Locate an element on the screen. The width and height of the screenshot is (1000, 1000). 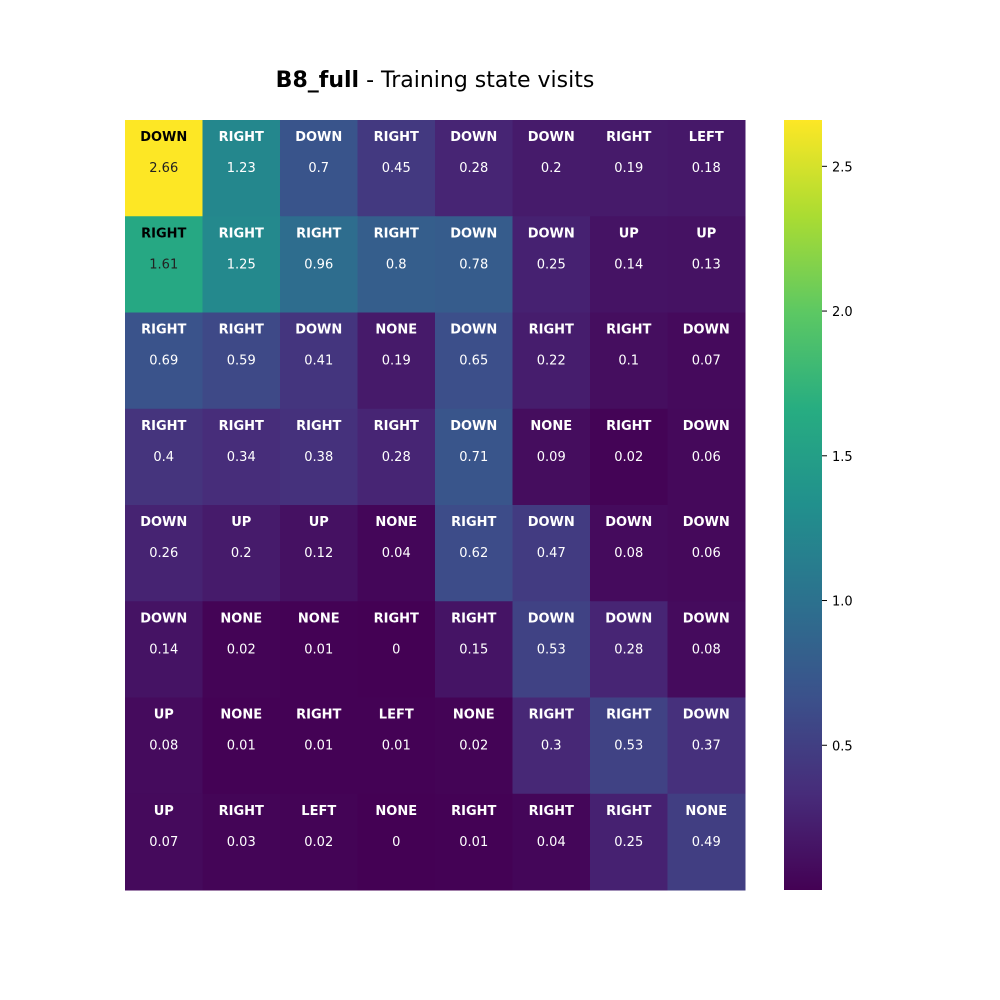
cell-value-label: 0.2 is located at coordinates (241, 553).